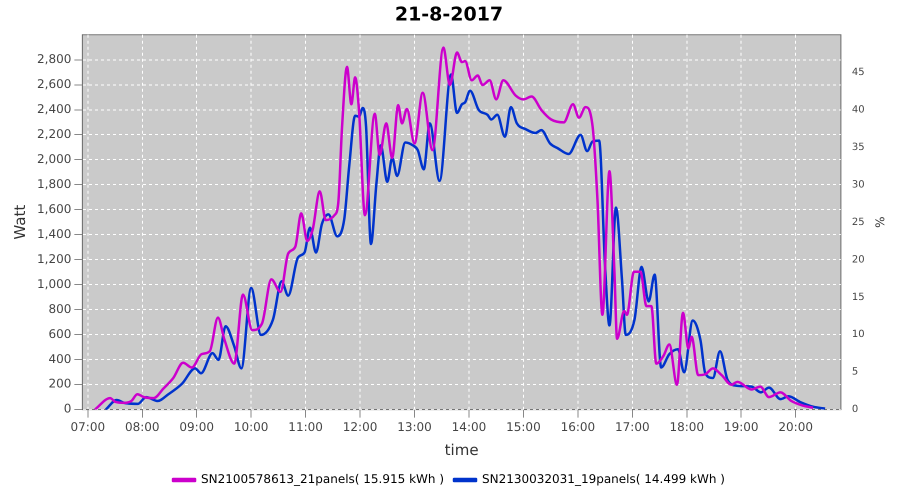  What do you see at coordinates (54, 183) in the screenshot?
I see `y-tick-label: 1,800` at bounding box center [54, 183].